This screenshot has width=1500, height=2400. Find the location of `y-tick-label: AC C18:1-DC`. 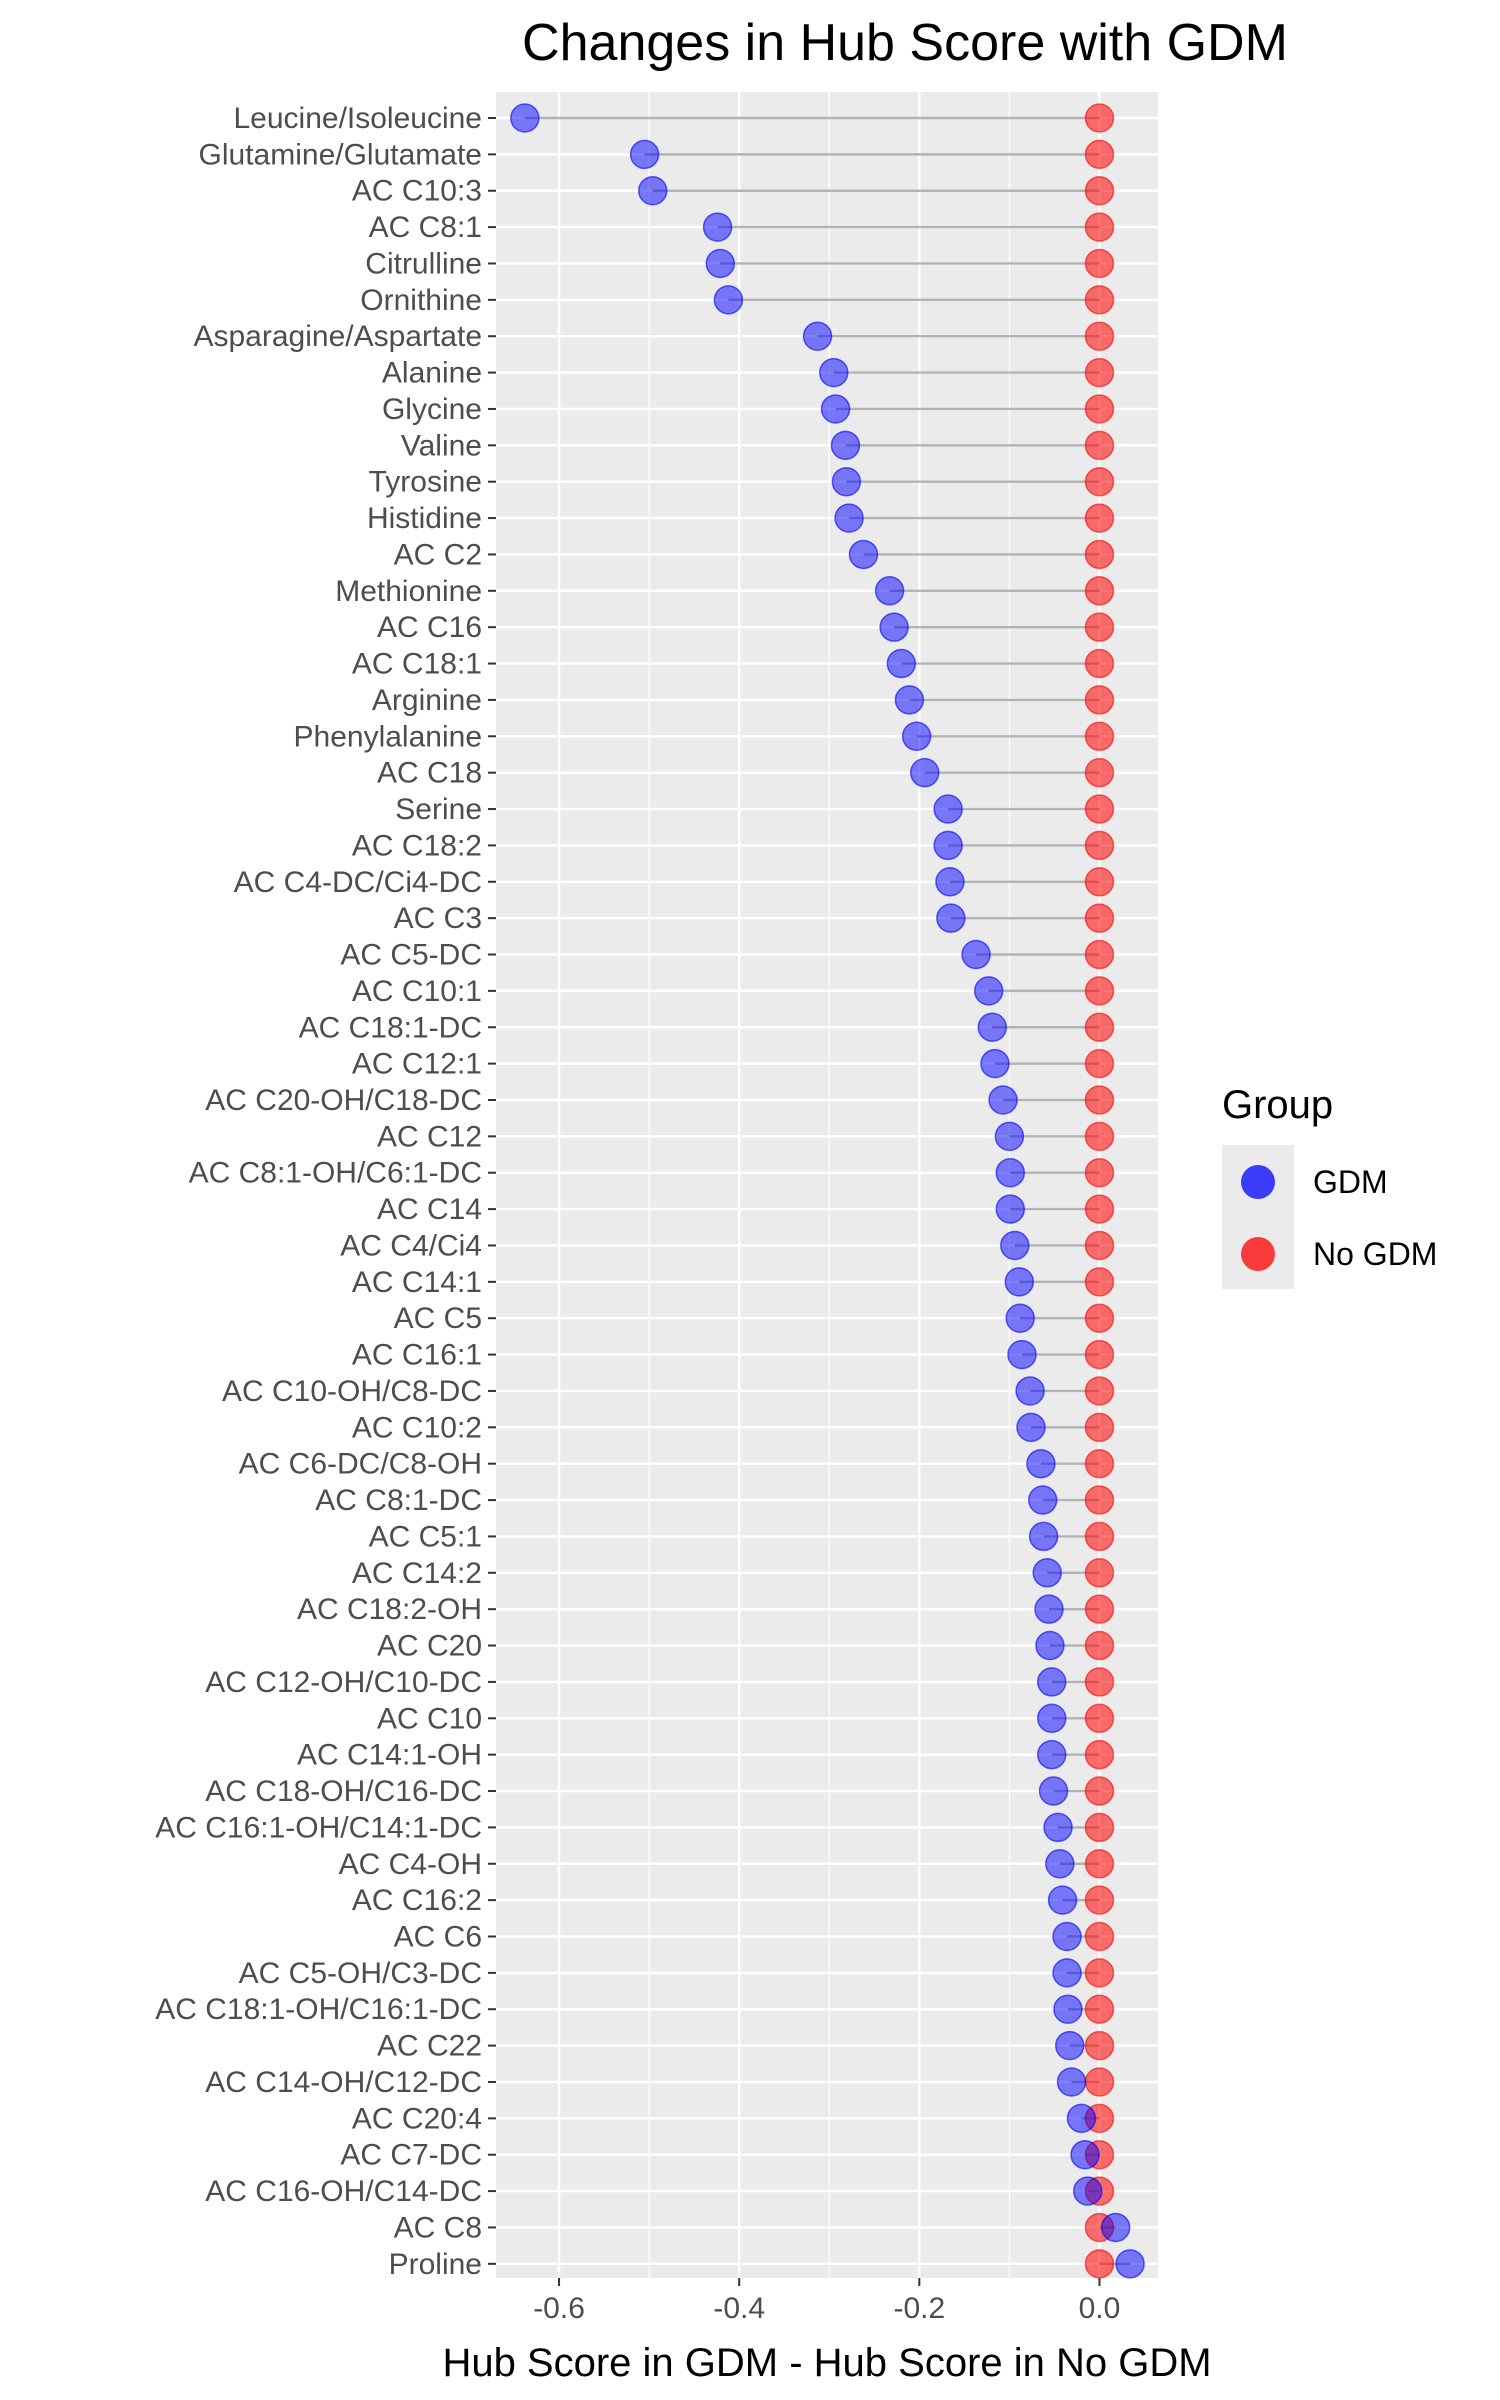

y-tick-label: AC C18:1-DC is located at coordinates (390, 1027).